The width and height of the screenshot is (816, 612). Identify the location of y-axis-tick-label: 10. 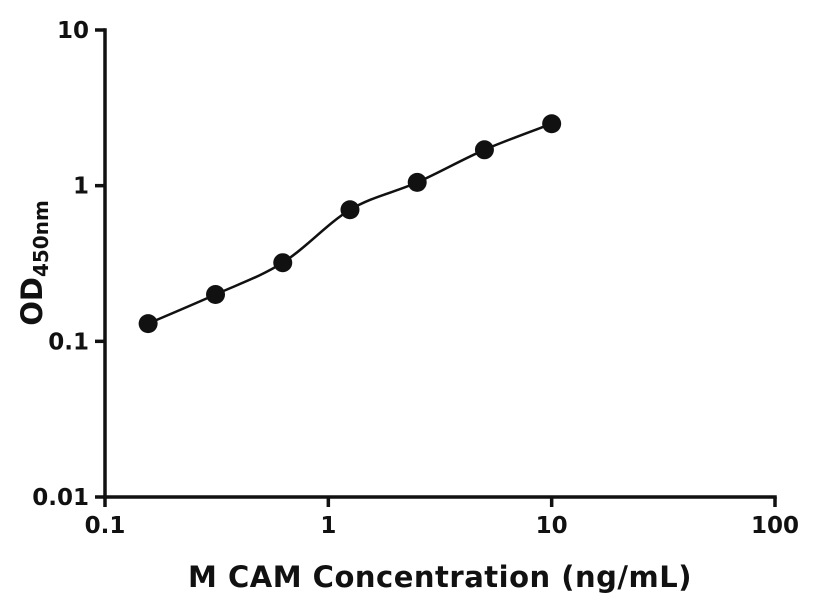
(73, 31).